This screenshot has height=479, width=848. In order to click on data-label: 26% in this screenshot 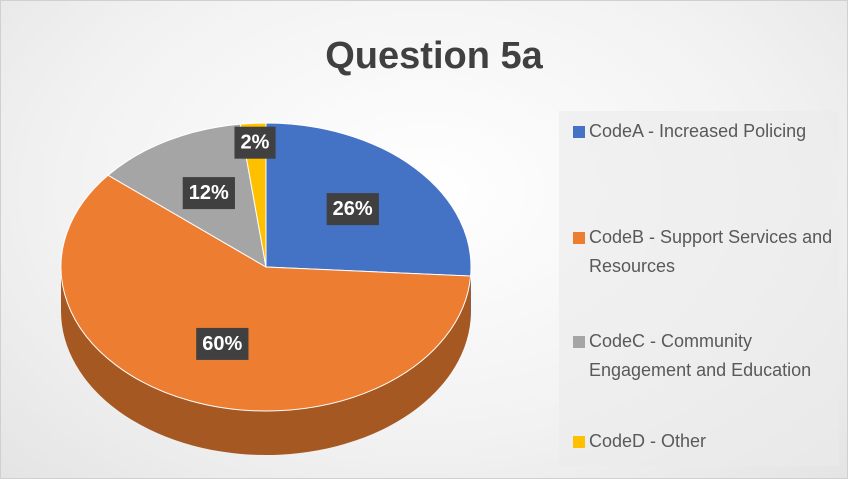, I will do `click(353, 209)`.